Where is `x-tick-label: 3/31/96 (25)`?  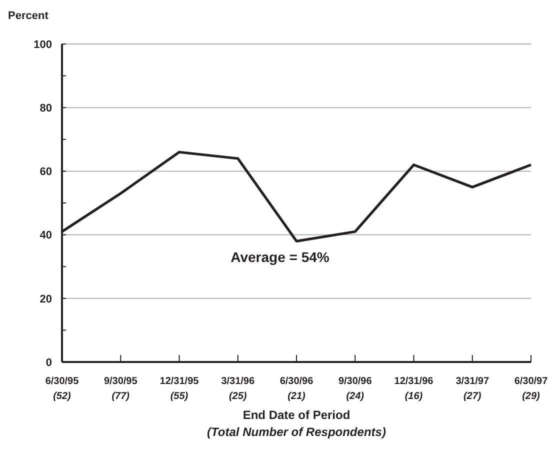 x-tick-label: 3/31/96 (25) is located at coordinates (238, 389).